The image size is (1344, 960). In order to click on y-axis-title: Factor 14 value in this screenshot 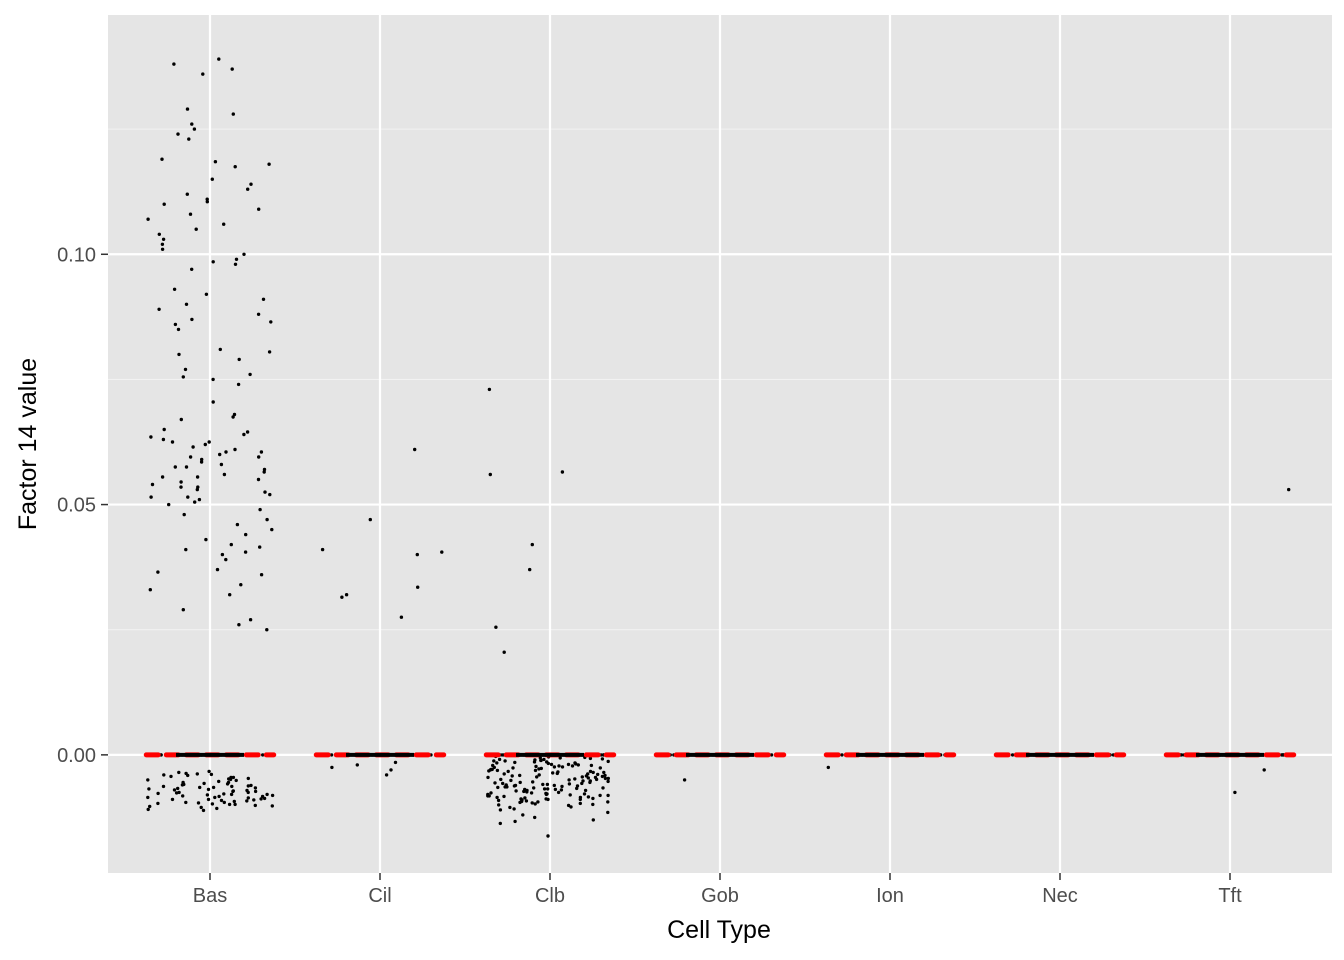, I will do `click(28, 444)`.